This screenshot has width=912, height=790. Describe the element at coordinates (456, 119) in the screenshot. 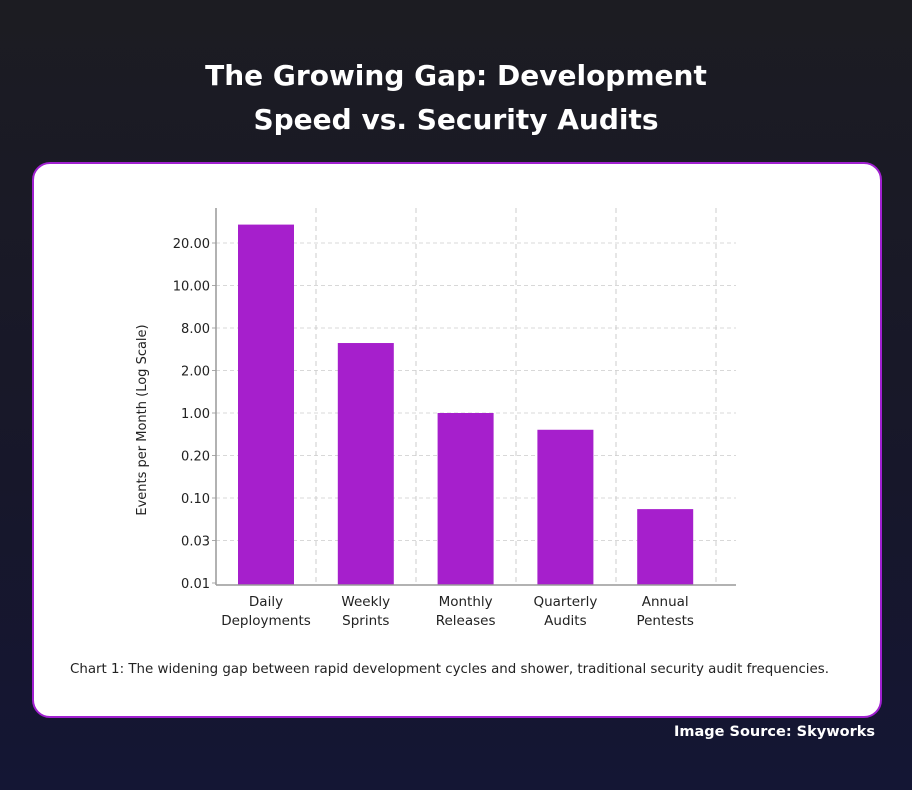

I see `title-line-2: Speed vs. Security Audits` at that location.